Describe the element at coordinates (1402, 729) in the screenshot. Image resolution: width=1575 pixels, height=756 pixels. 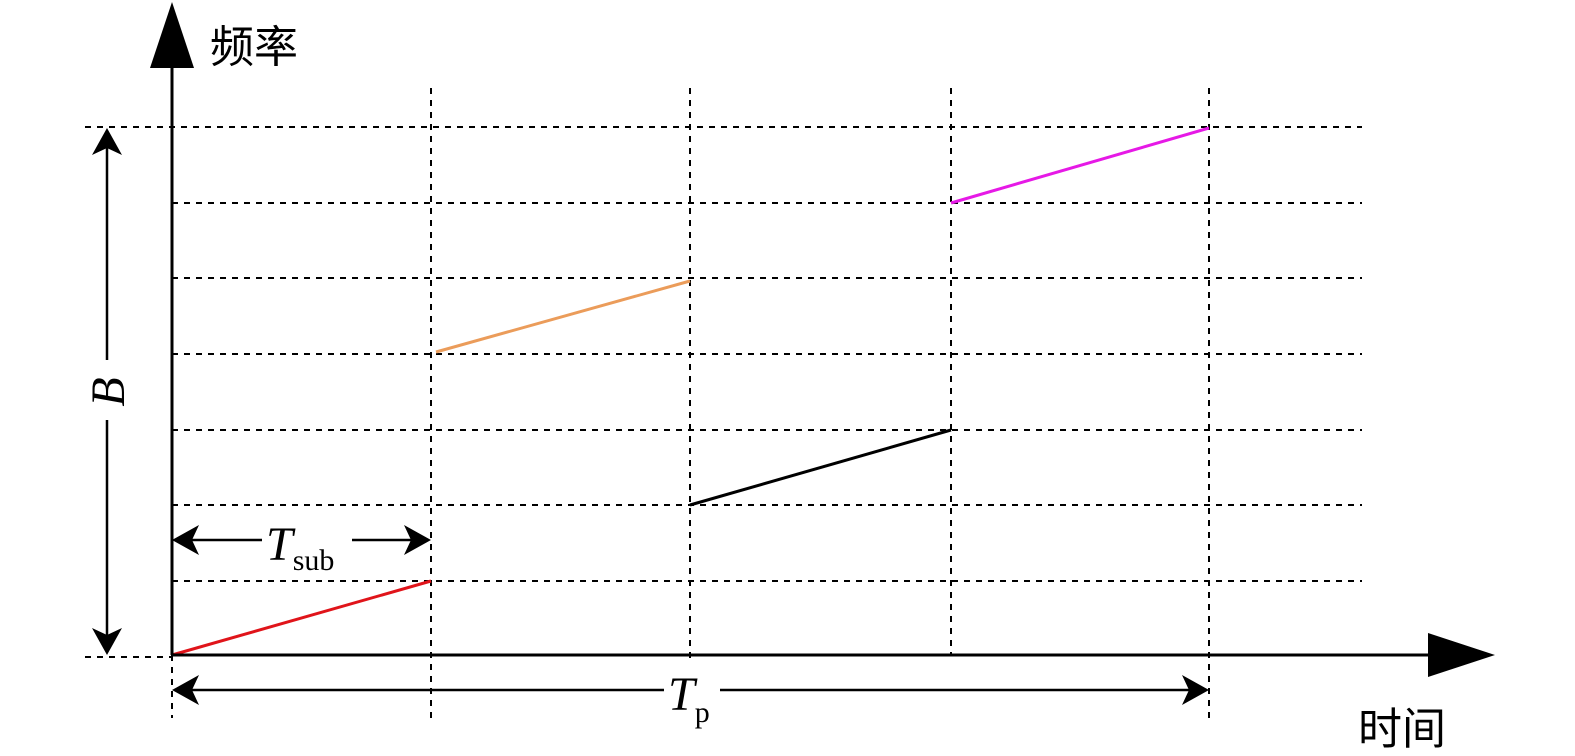
I see `x-axis-label: 时间` at that location.